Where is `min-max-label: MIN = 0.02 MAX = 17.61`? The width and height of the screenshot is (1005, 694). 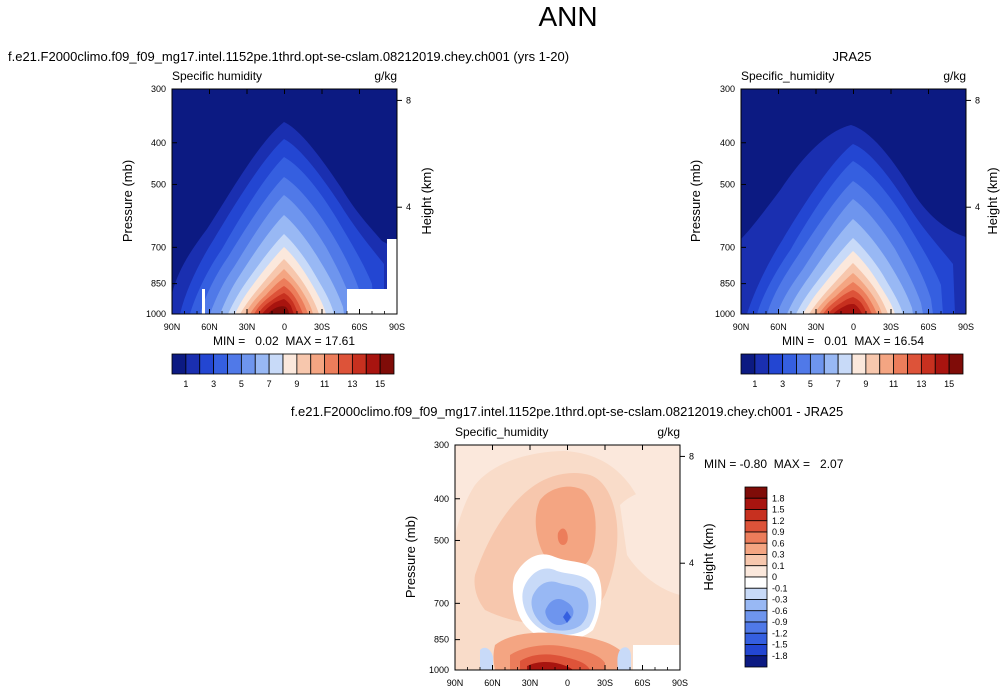 min-max-label: MIN = 0.02 MAX = 17.61 is located at coordinates (284, 341).